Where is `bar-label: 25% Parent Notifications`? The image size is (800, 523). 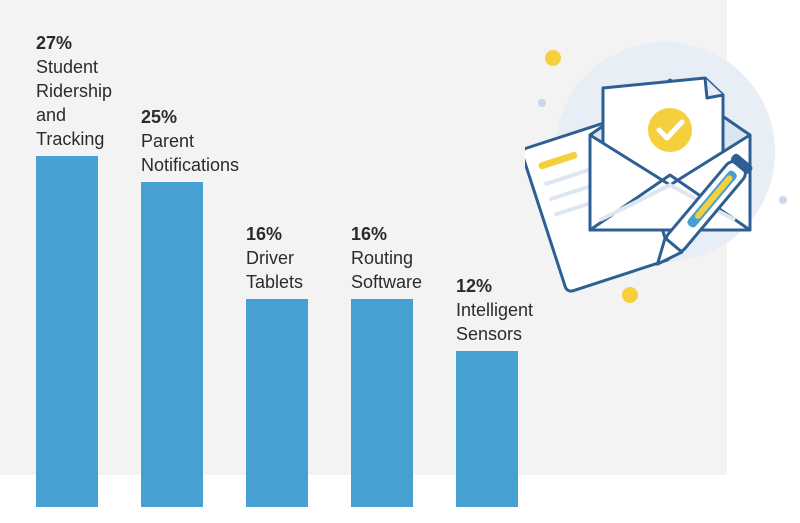 bar-label: 25% Parent Notifications is located at coordinates (190, 141).